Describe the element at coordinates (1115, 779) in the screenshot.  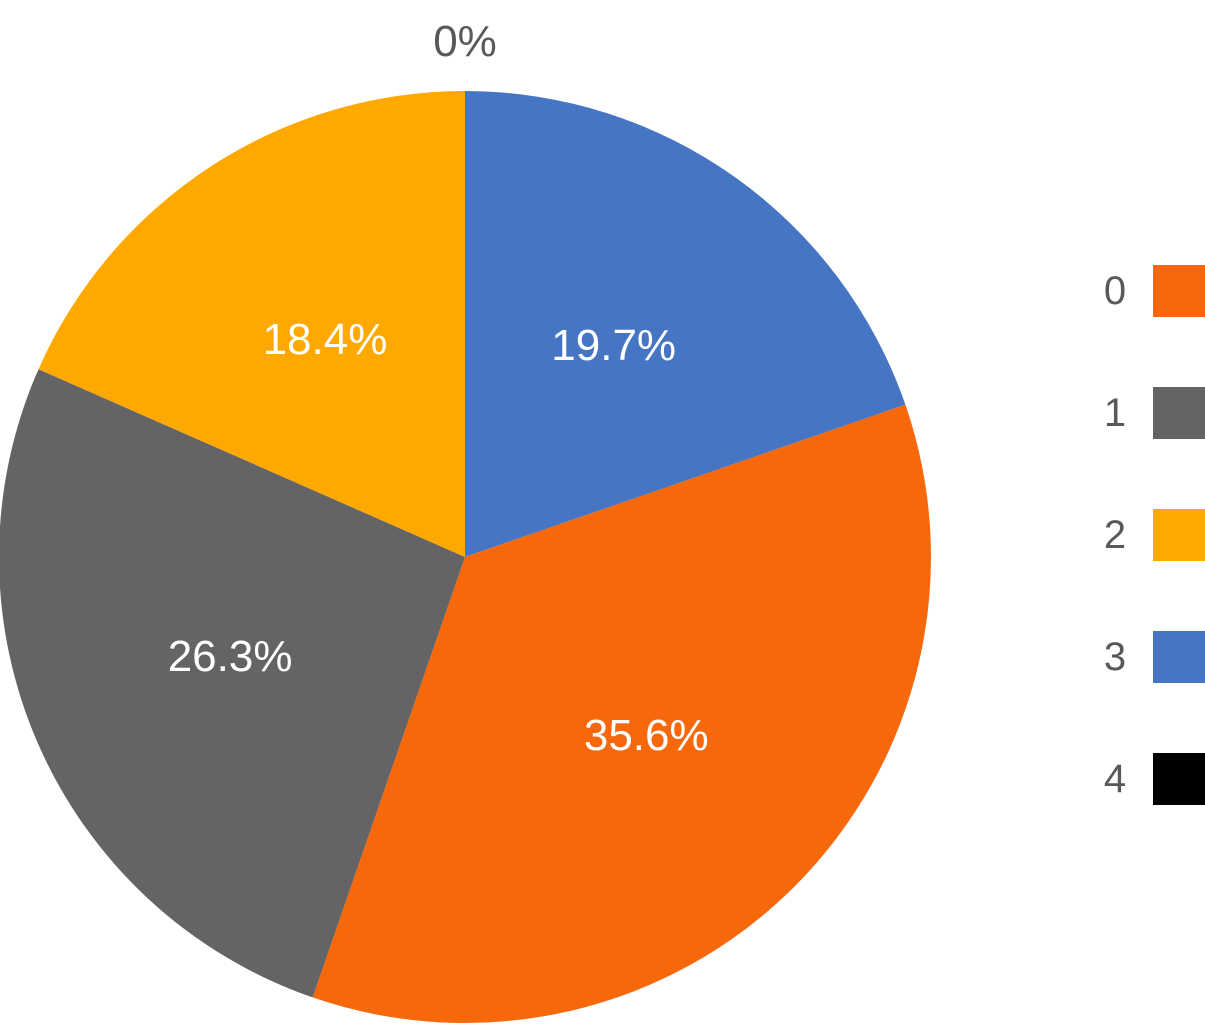
I see `legend-label-4: 4` at that location.